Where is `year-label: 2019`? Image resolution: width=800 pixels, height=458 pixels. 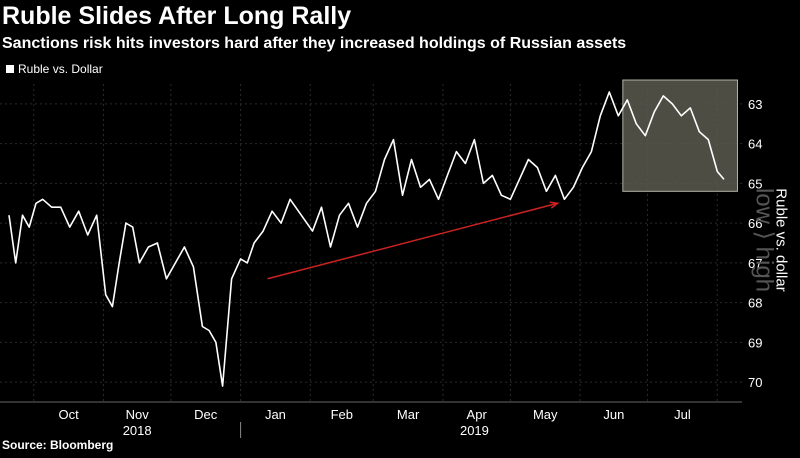 year-label: 2019 is located at coordinates (474, 430).